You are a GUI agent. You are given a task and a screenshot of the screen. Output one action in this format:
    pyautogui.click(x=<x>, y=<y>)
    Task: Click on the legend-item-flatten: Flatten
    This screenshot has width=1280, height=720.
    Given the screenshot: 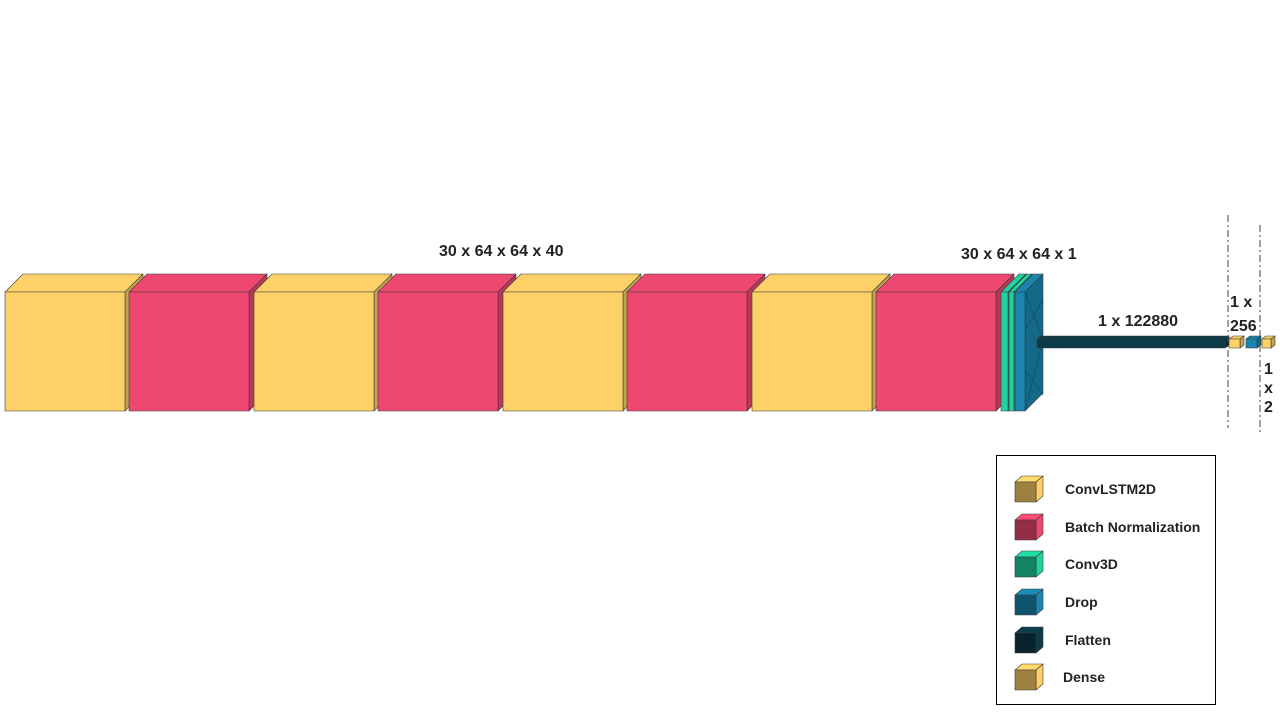 What is the action you would take?
    pyautogui.click(x=1113, y=640)
    